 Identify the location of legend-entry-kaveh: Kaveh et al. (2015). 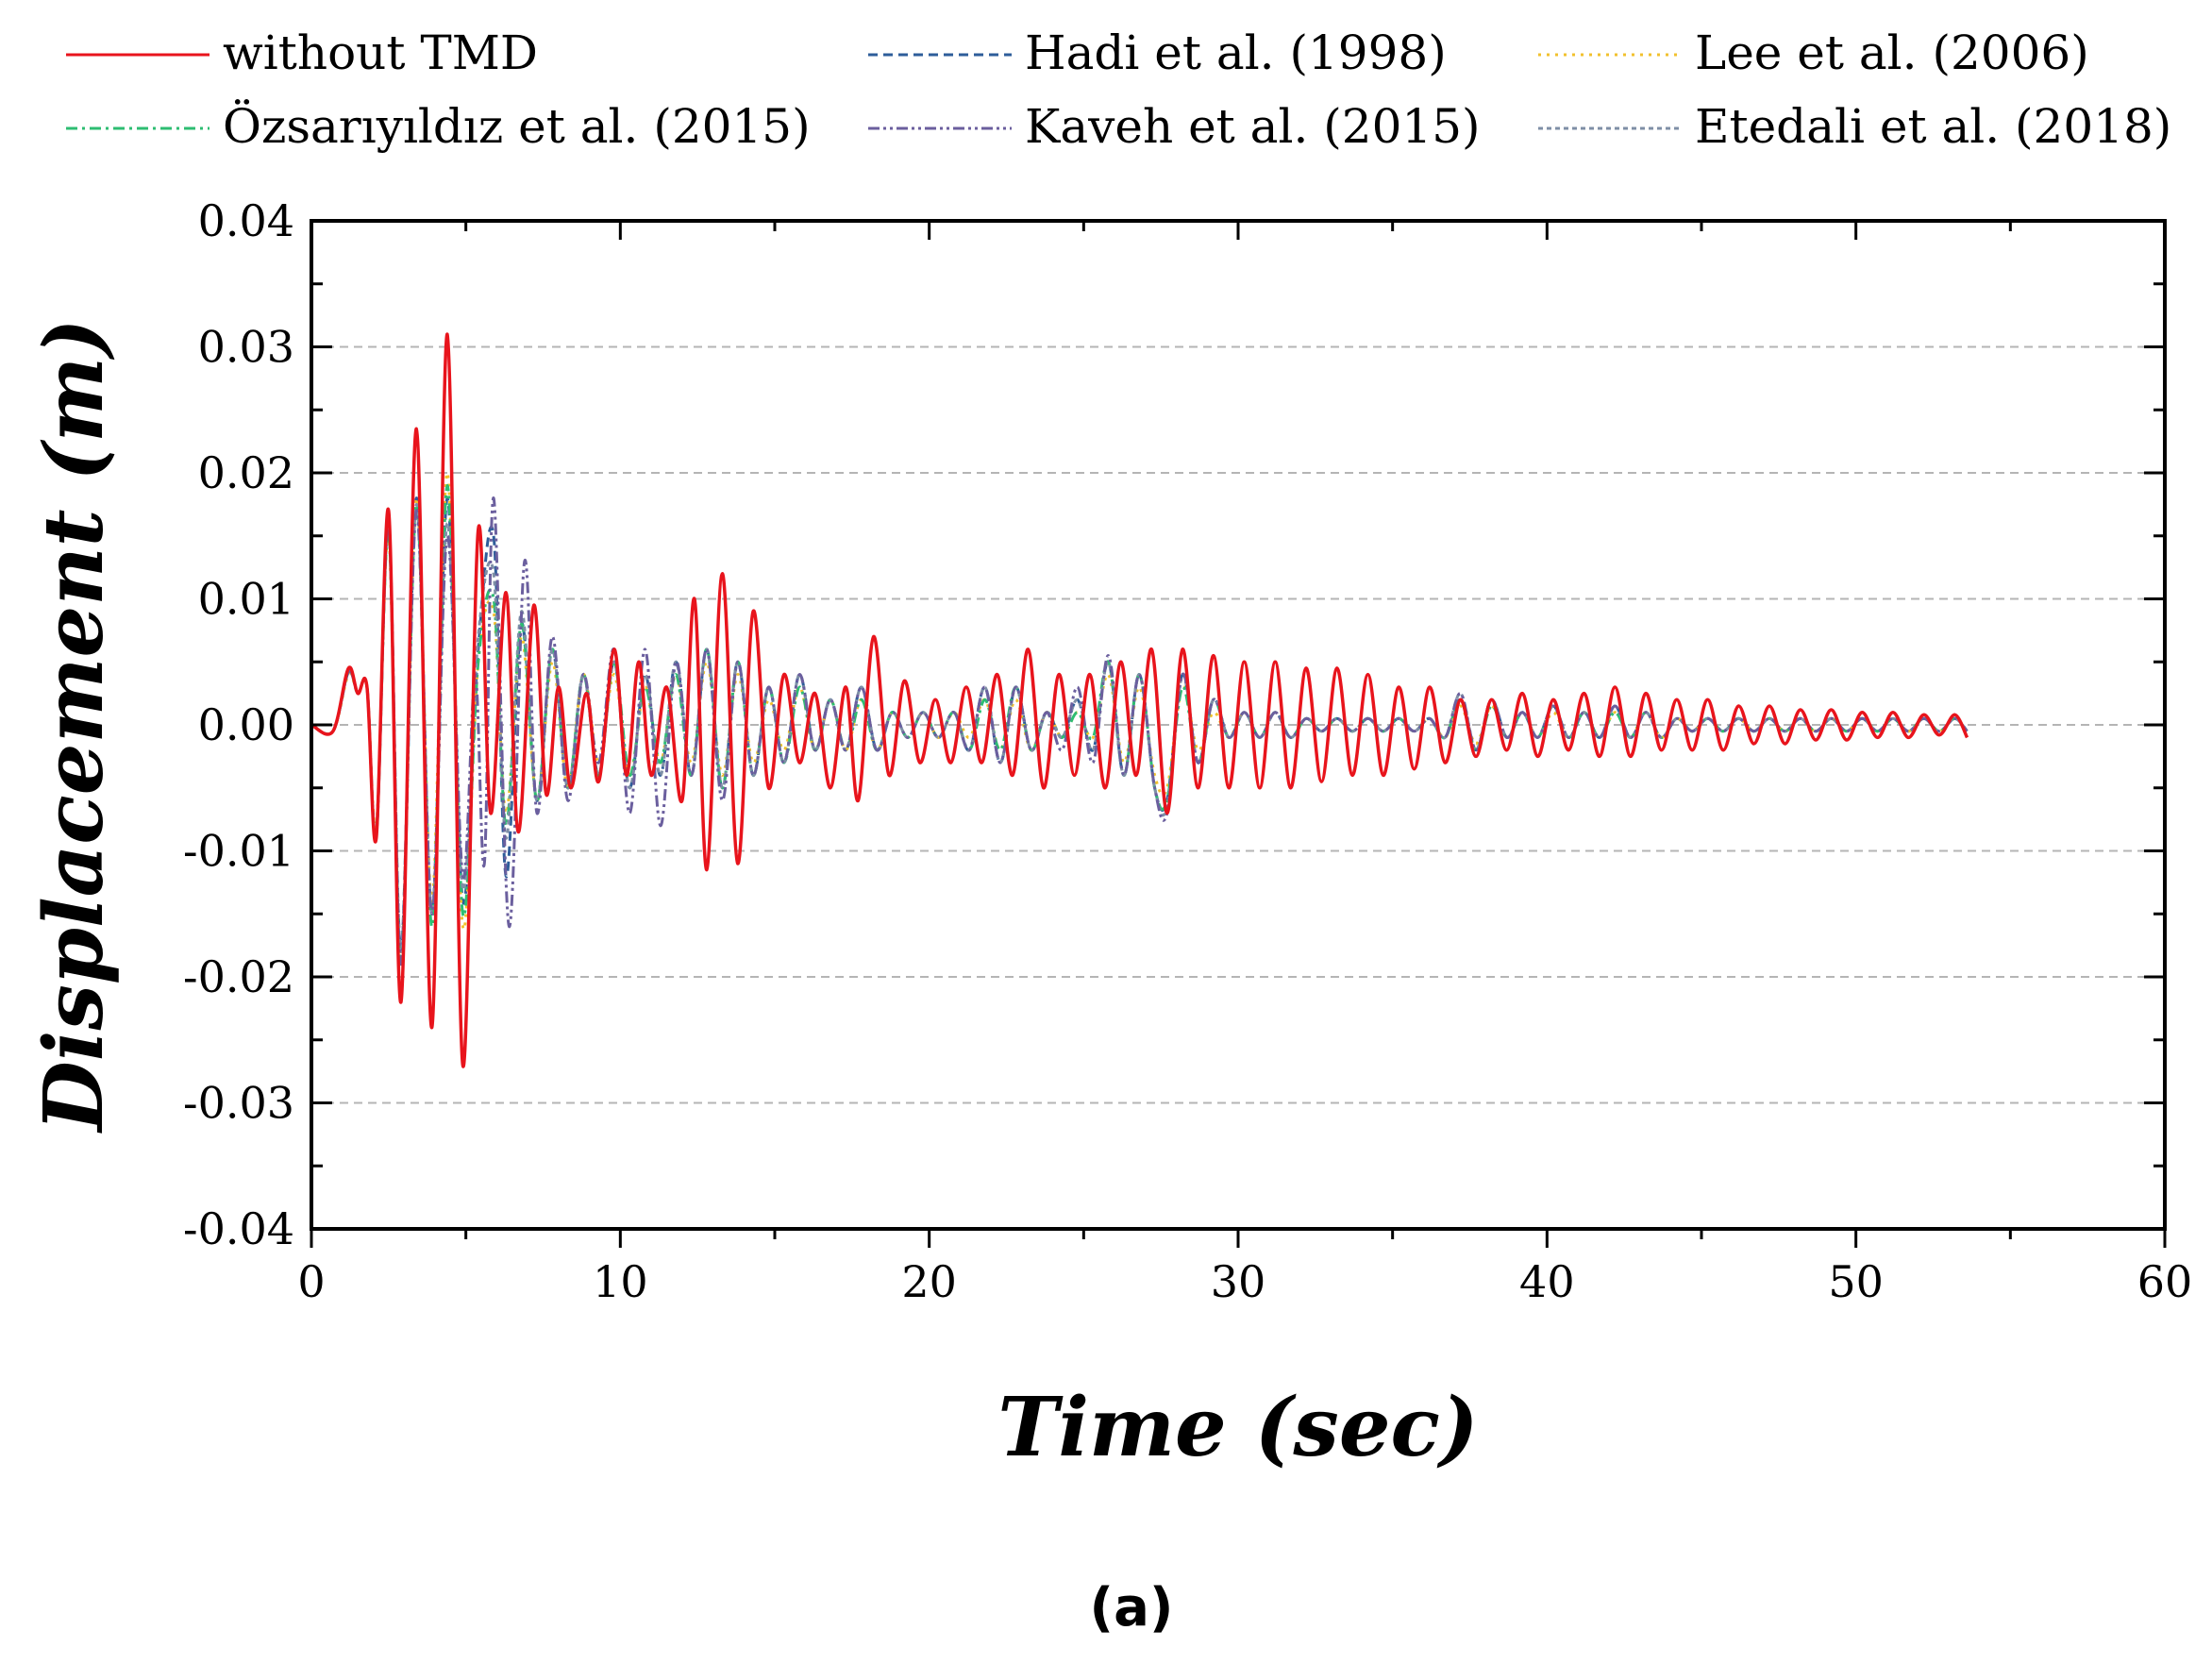
(1175, 126).